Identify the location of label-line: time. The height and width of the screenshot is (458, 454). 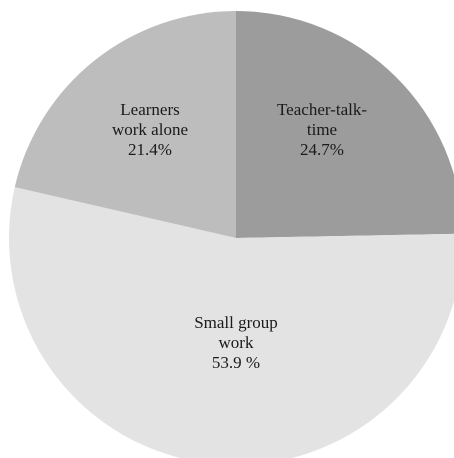
(322, 129).